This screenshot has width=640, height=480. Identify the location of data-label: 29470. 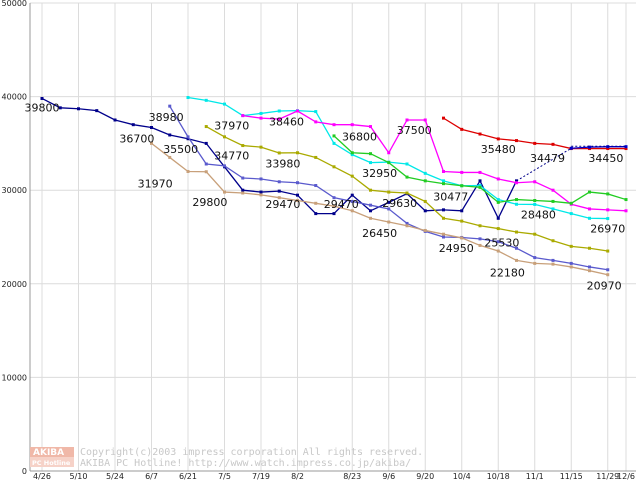
(282, 204).